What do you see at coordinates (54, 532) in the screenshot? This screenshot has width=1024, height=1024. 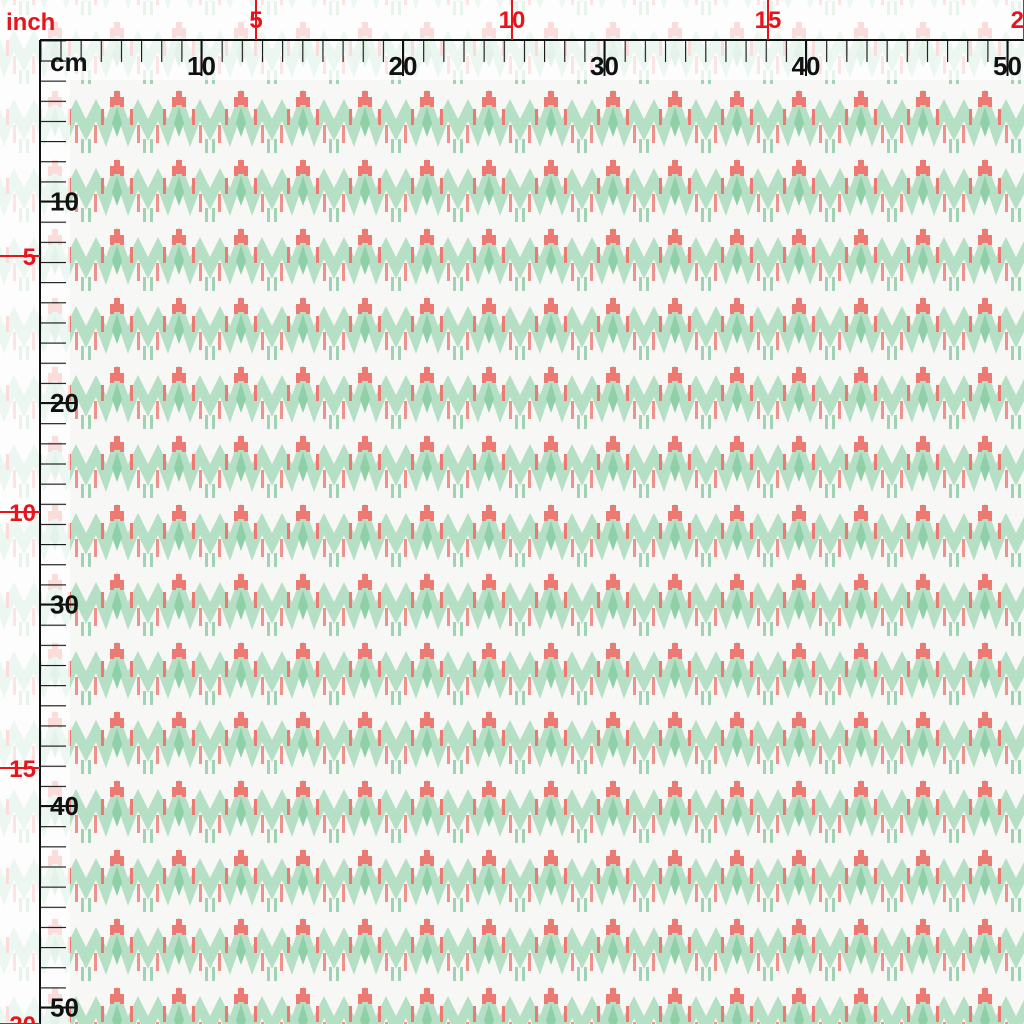 I see `left-minor-ticks` at bounding box center [54, 532].